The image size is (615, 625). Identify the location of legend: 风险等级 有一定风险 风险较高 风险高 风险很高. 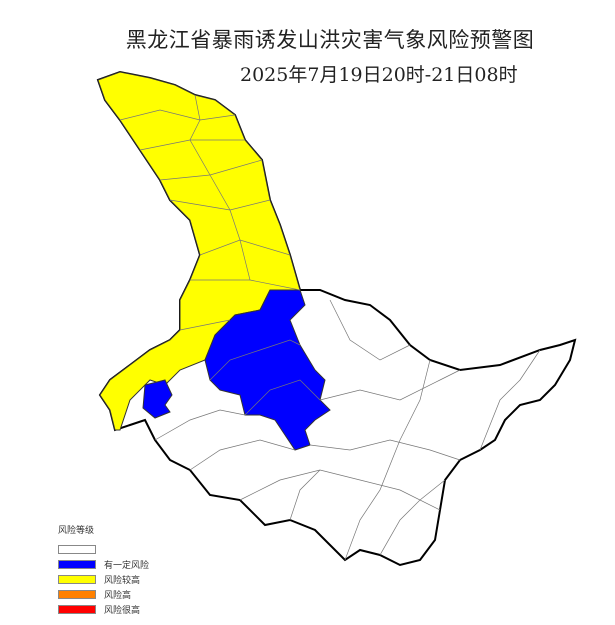
(103, 570).